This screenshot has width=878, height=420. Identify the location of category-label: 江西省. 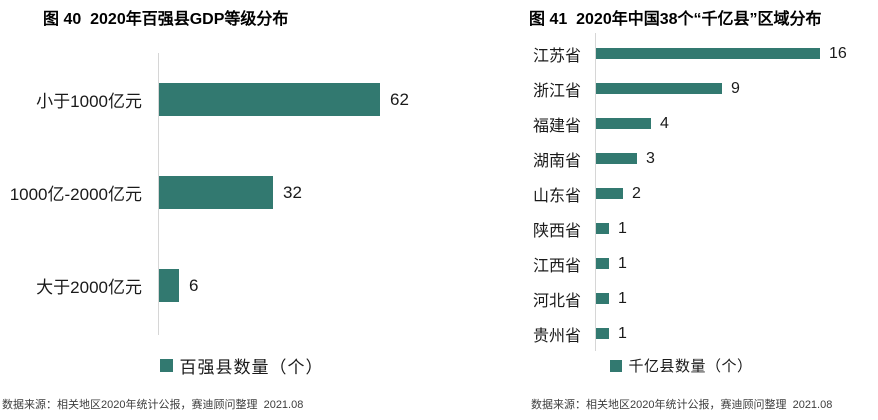
(556, 266).